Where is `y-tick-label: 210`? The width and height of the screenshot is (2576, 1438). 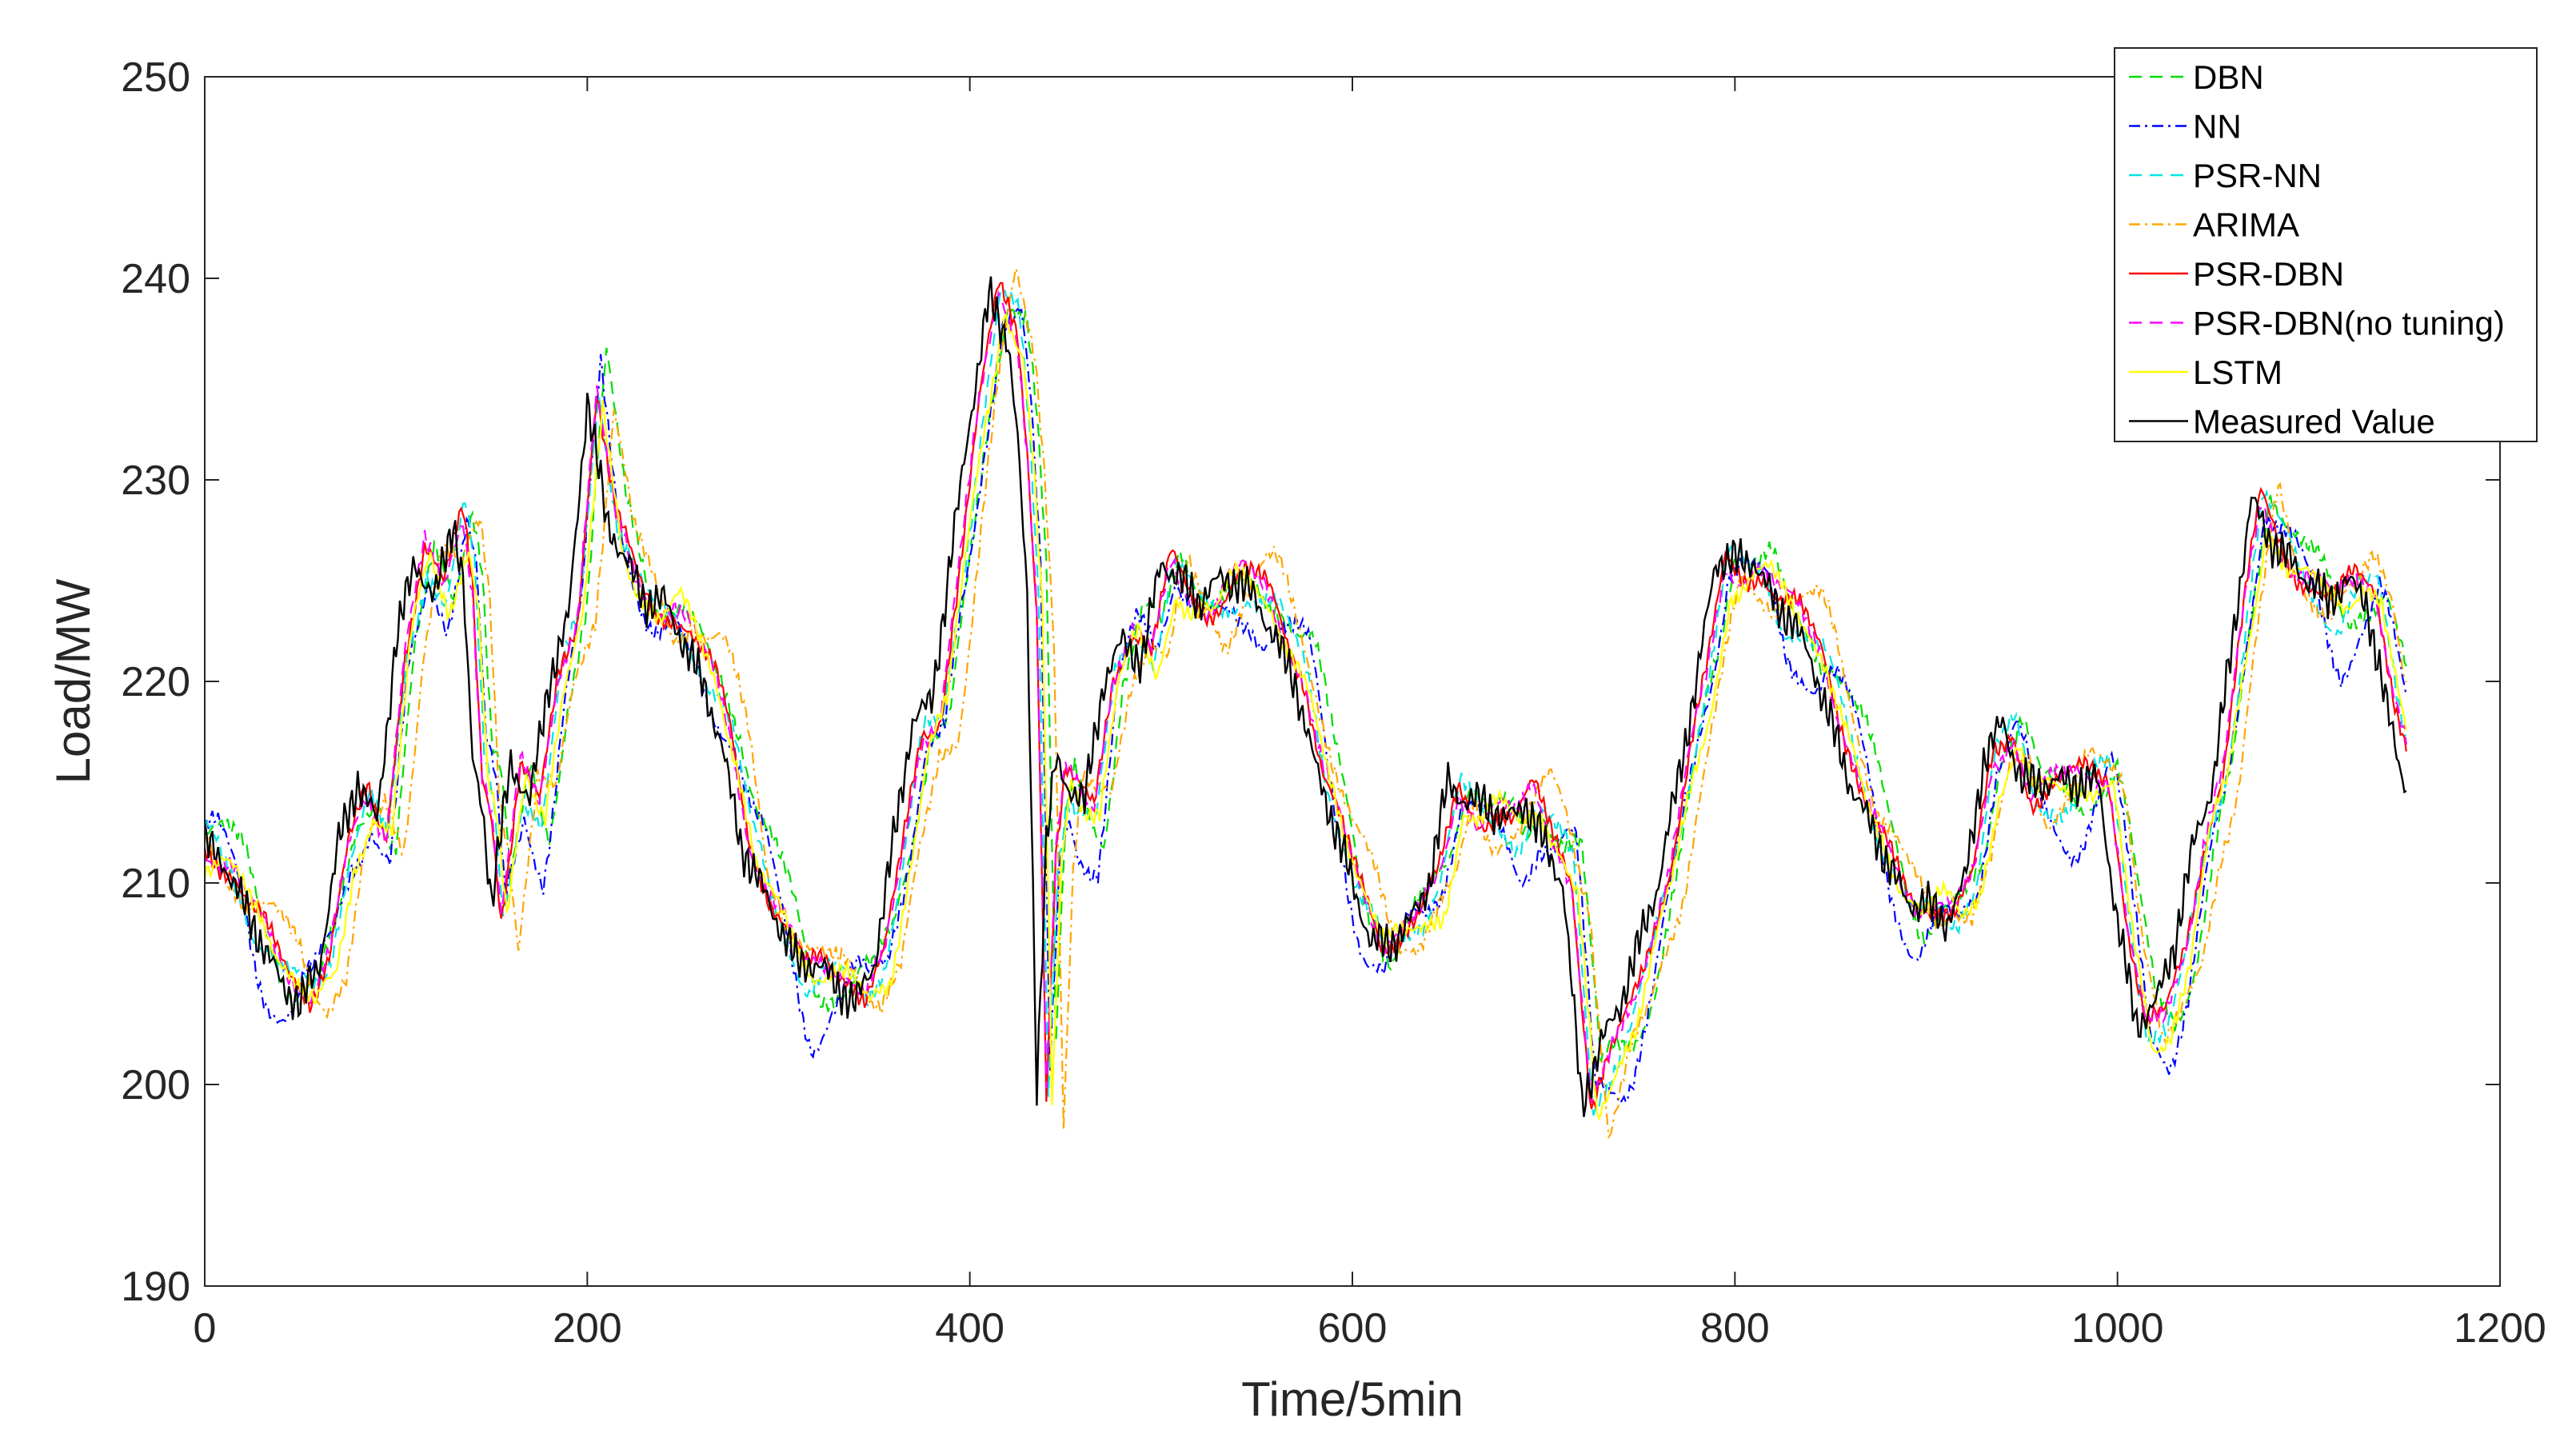 y-tick-label: 210 is located at coordinates (156, 884).